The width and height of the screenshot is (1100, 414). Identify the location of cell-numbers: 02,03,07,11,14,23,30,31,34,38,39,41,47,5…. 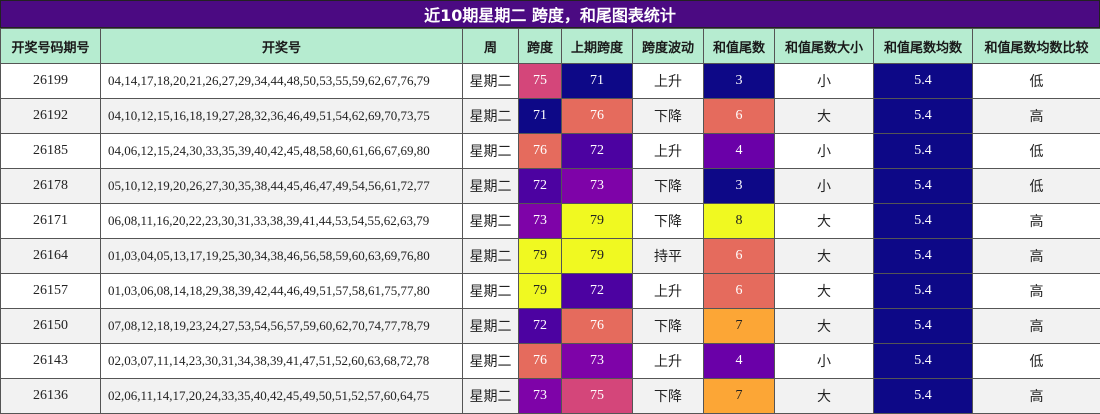
(282, 361).